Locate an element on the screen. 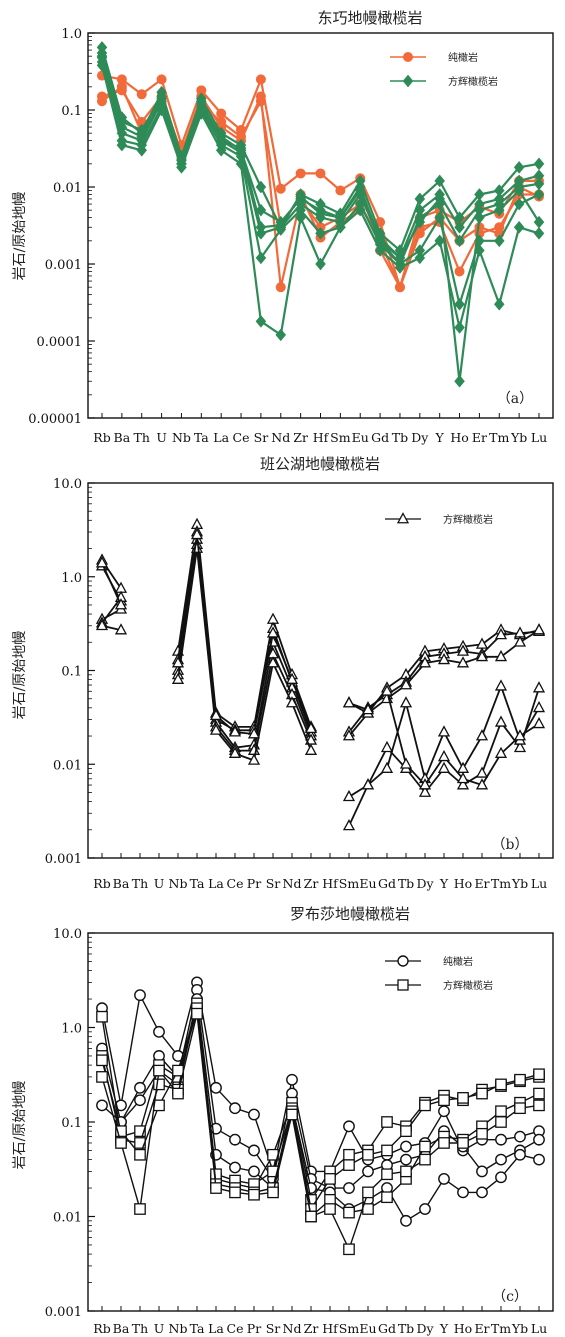 This screenshot has height=1337, width=565. panel-tag: （c） is located at coordinates (510, 1297).